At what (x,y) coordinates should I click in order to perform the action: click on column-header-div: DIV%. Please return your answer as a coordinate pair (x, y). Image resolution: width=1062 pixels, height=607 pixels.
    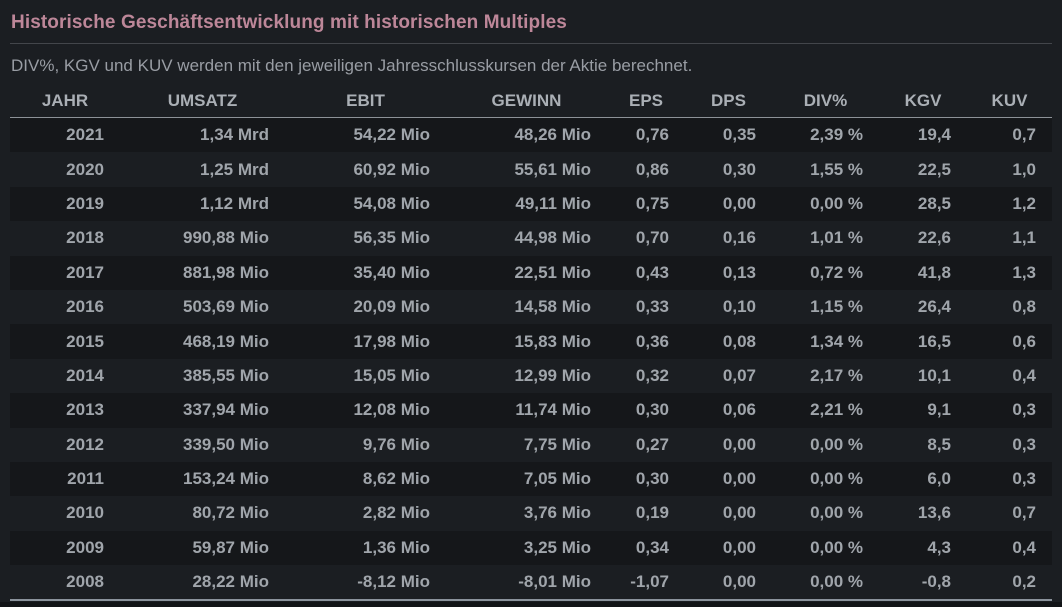
    Looking at the image, I should click on (825, 101).